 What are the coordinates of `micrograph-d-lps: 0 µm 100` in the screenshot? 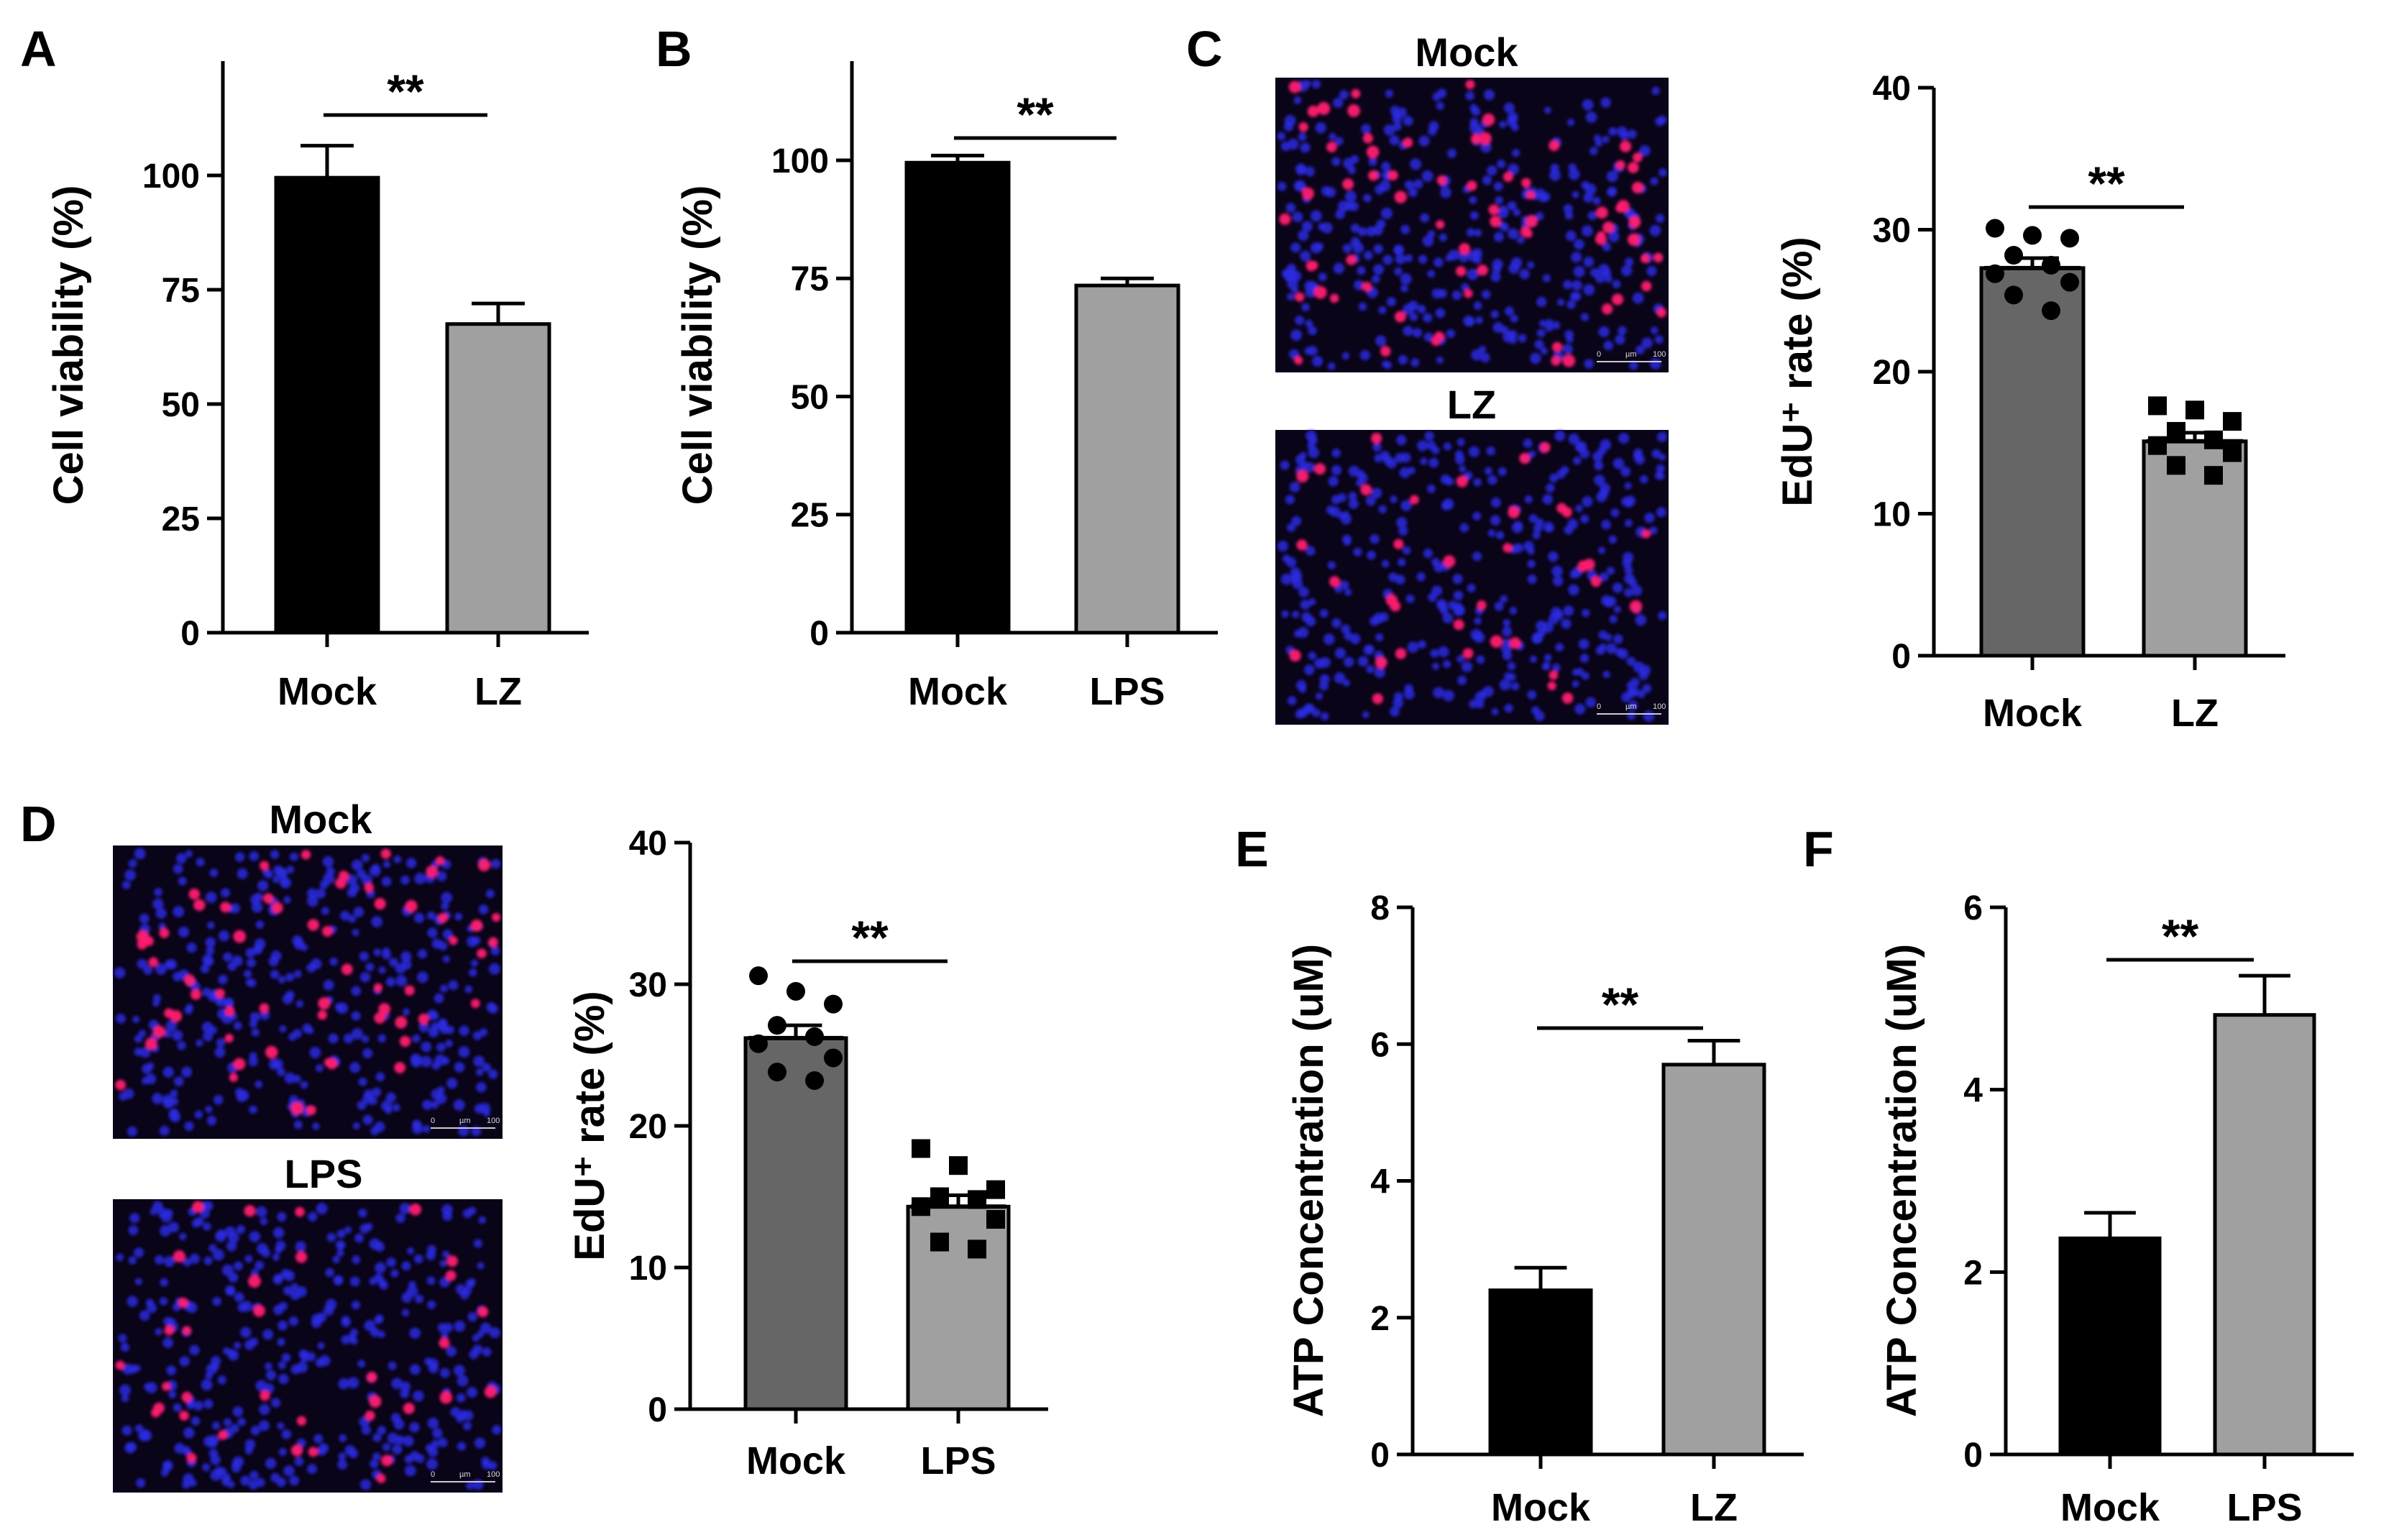 It's located at (308, 1346).